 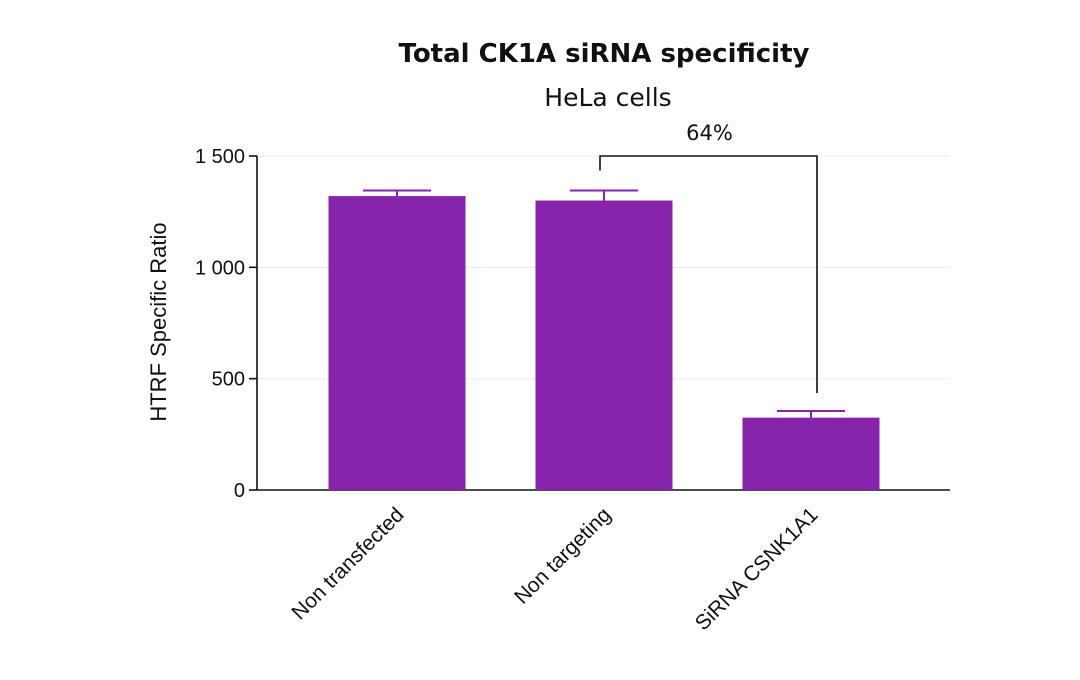 I want to click on y-tick-label: 500, so click(x=228, y=380).